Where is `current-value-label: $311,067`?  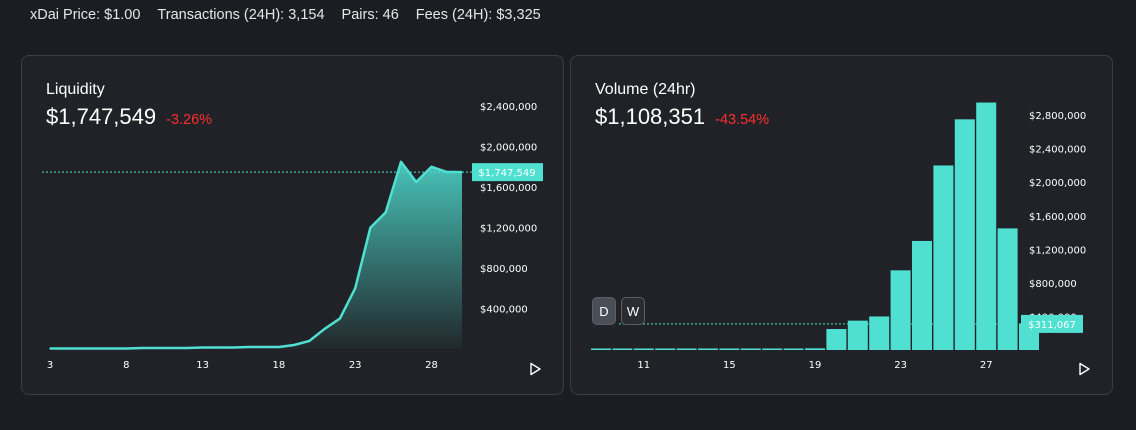
current-value-label: $311,067 is located at coordinates (1052, 325).